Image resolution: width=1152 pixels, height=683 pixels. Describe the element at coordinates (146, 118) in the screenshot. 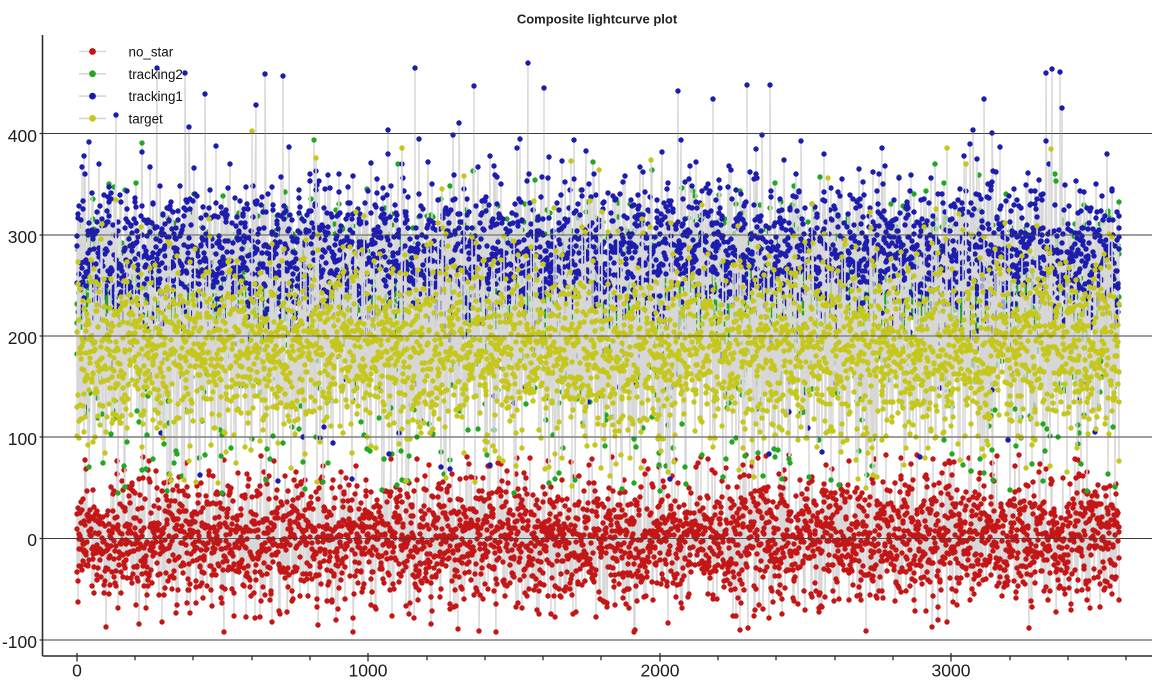

I see `svg-text: target` at that location.